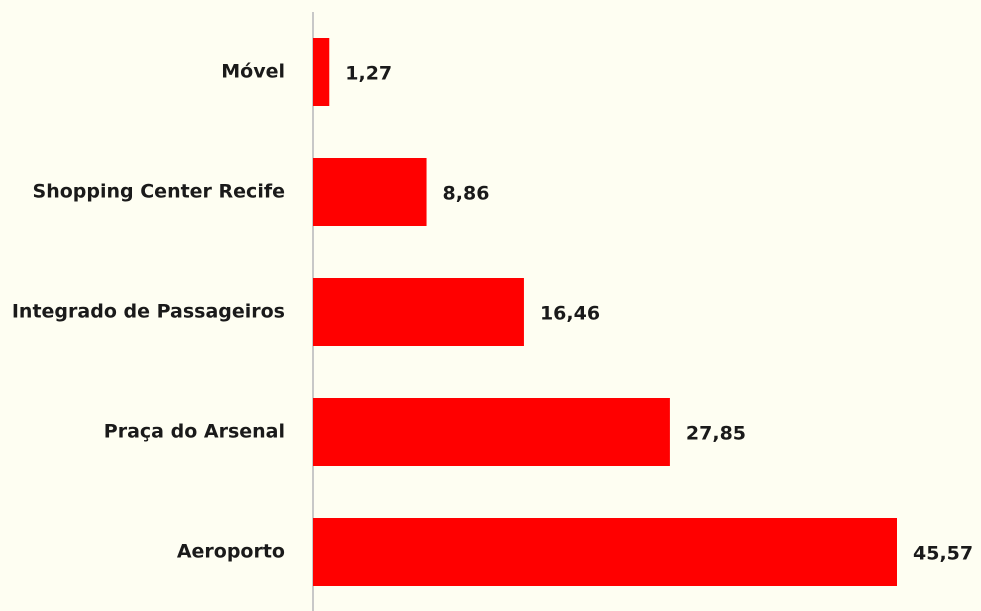 The width and height of the screenshot is (981, 611). I want to click on value-label: 8,86, so click(466, 194).